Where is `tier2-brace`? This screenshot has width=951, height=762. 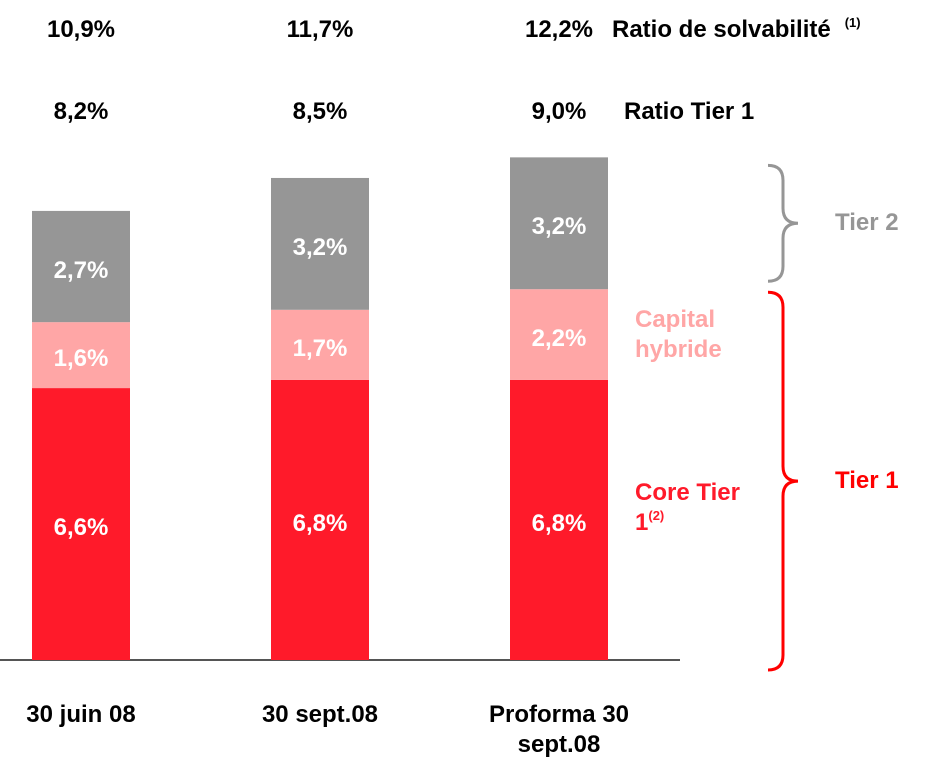
tier2-brace is located at coordinates (783, 223).